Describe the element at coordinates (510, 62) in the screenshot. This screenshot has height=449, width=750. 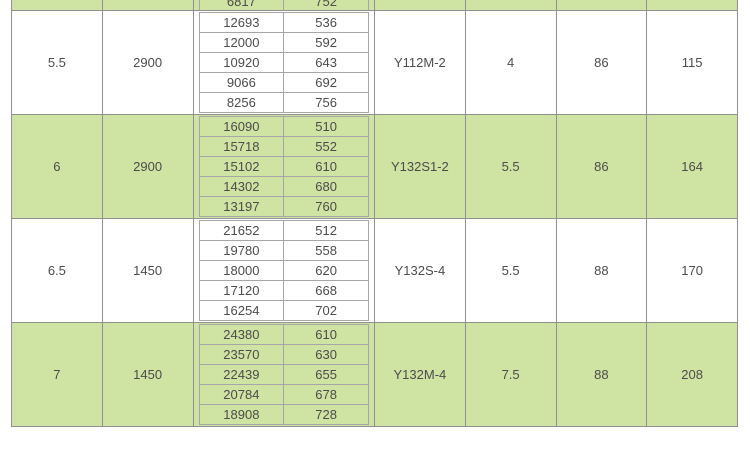
I see `cell-power: 4` at that location.